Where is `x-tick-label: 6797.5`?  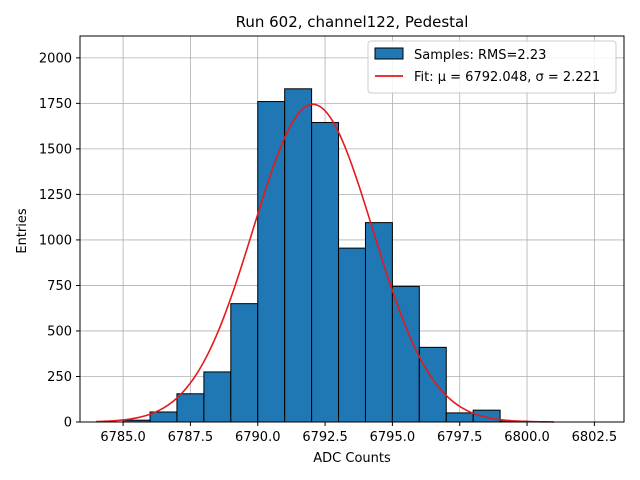
x-tick-label: 6797.5 is located at coordinates (460, 437).